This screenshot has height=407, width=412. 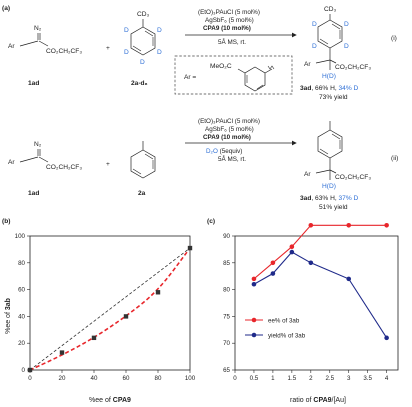 I want to click on panel-b-label: (b), so click(x=6, y=221).